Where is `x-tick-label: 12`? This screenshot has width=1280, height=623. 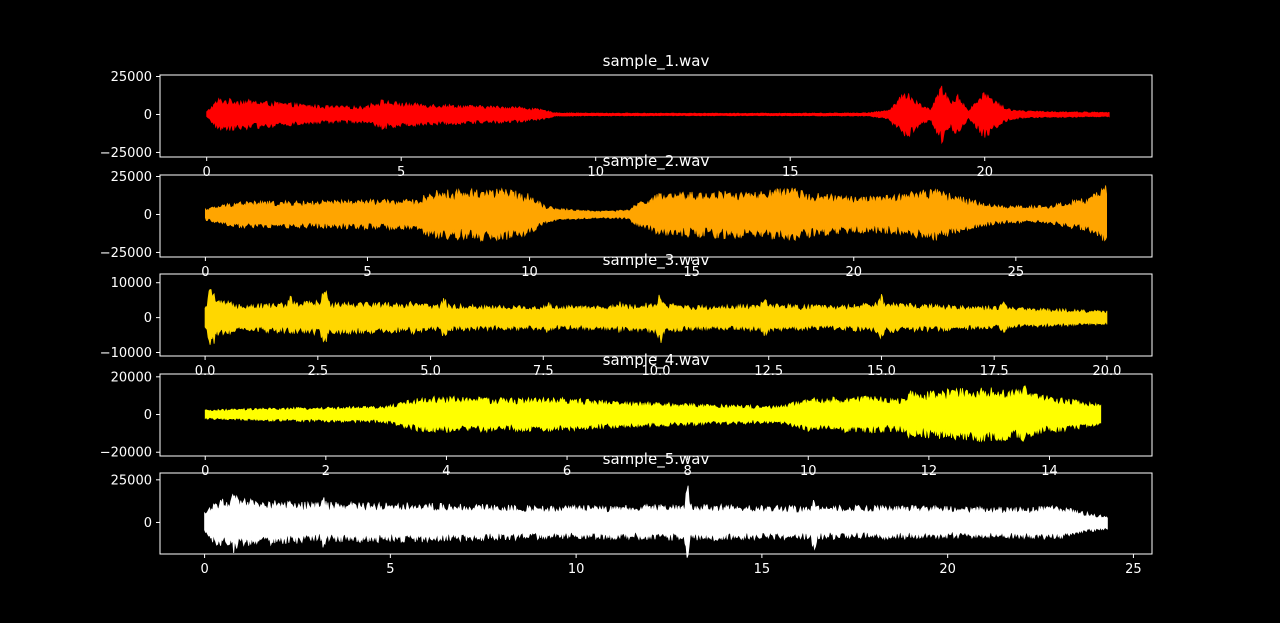
x-tick-label: 12 is located at coordinates (929, 471).